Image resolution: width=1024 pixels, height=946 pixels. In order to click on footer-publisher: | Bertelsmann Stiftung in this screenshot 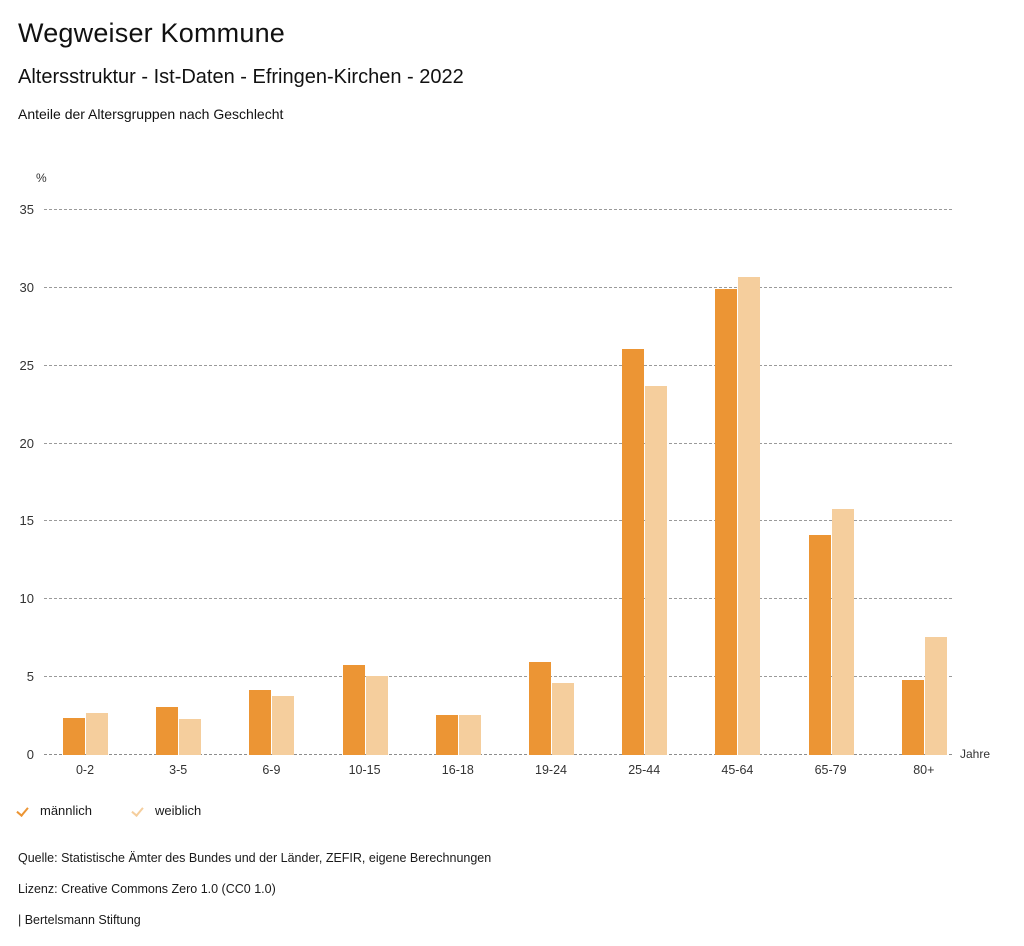, I will do `click(79, 920)`.